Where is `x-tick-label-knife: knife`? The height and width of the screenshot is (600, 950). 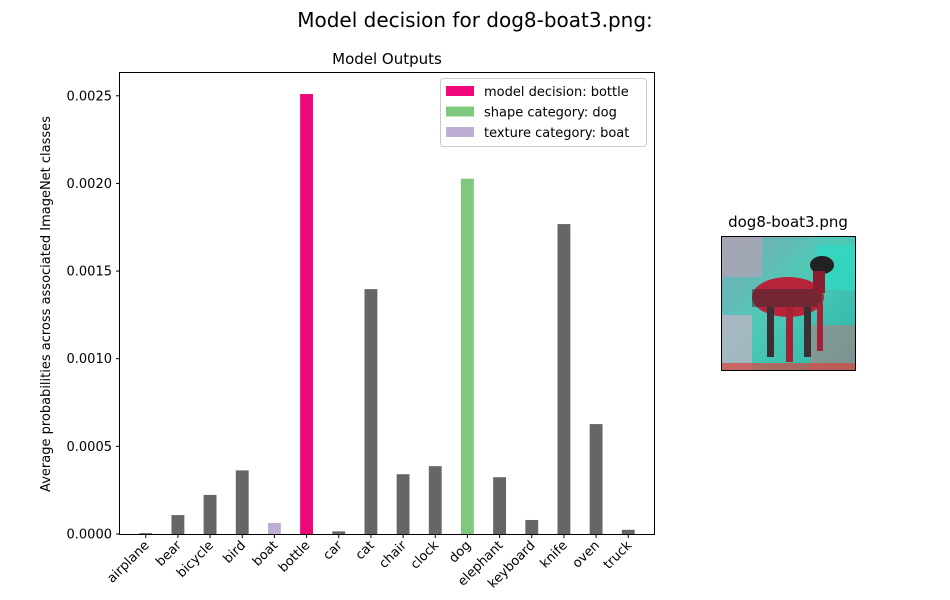 x-tick-label-knife: knife is located at coordinates (554, 554).